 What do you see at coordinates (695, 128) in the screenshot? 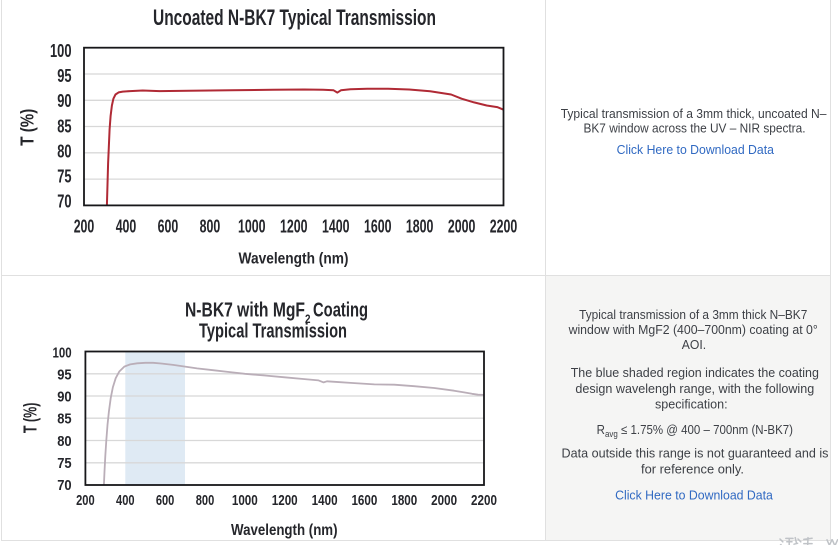
I see `svg-text:BK7 window across the UV – NIR: BK7 window across the UV – NIR spectra.` at bounding box center [695, 128].